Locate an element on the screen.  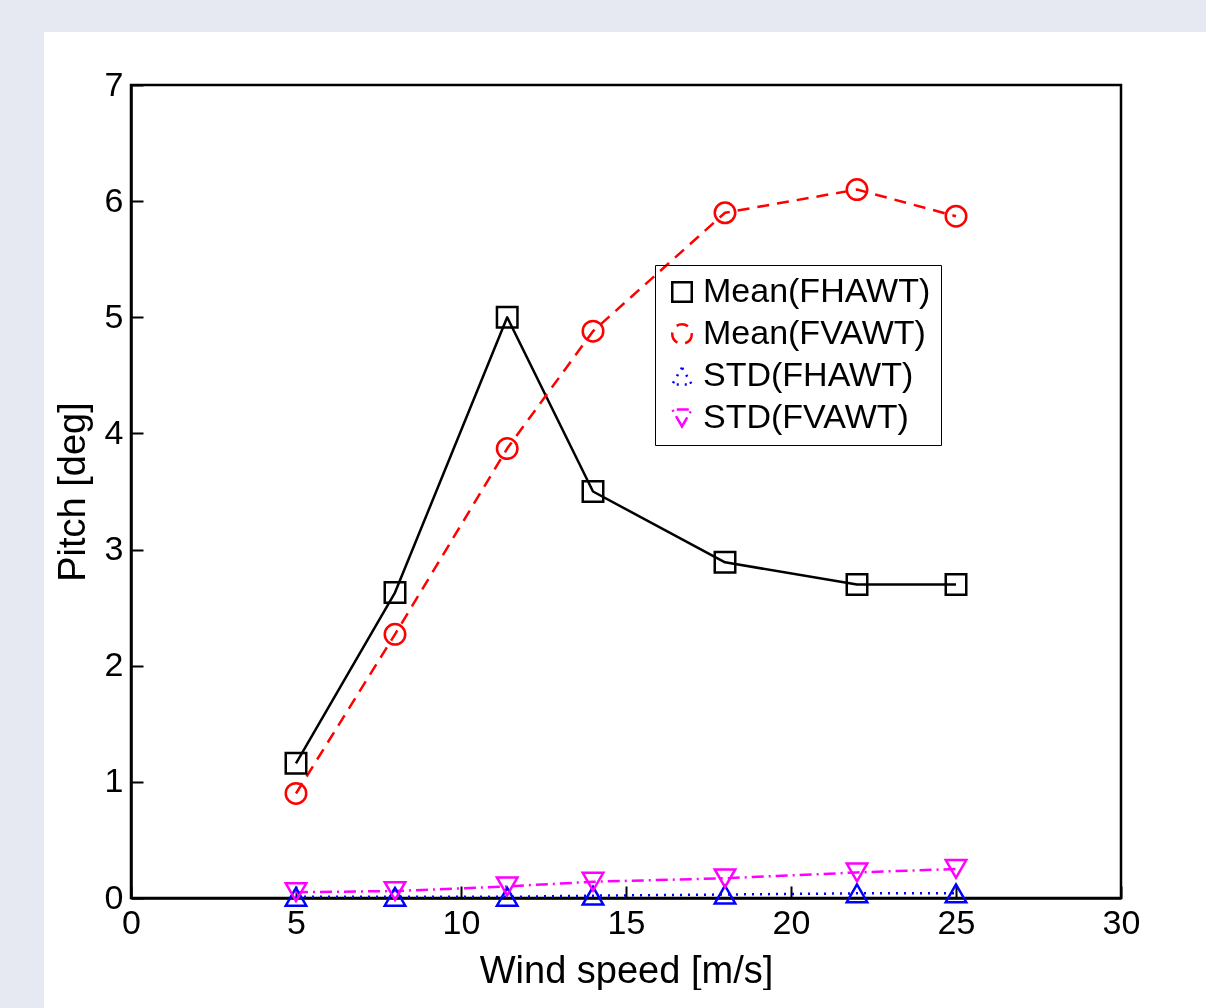
y-tick-label: 0 is located at coordinates (114, 896).